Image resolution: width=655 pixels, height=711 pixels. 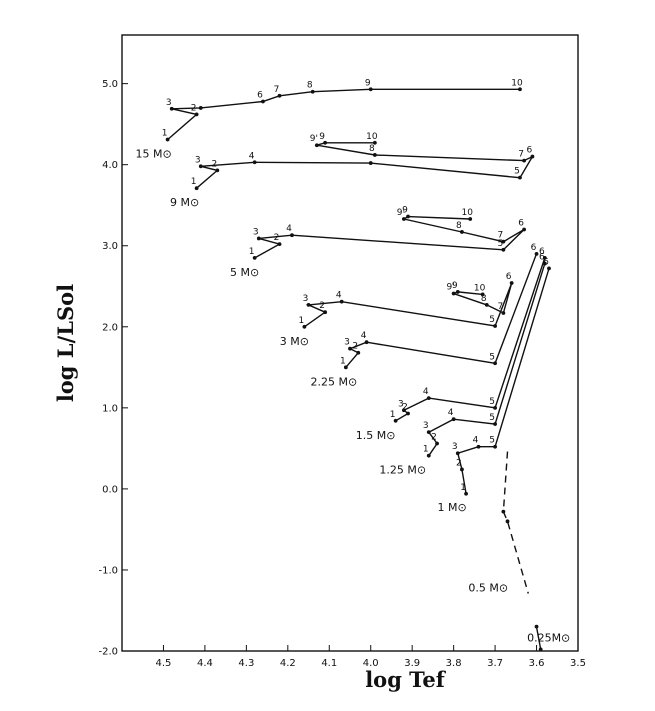 I want to click on track-point-label: 9', so click(x=314, y=139).